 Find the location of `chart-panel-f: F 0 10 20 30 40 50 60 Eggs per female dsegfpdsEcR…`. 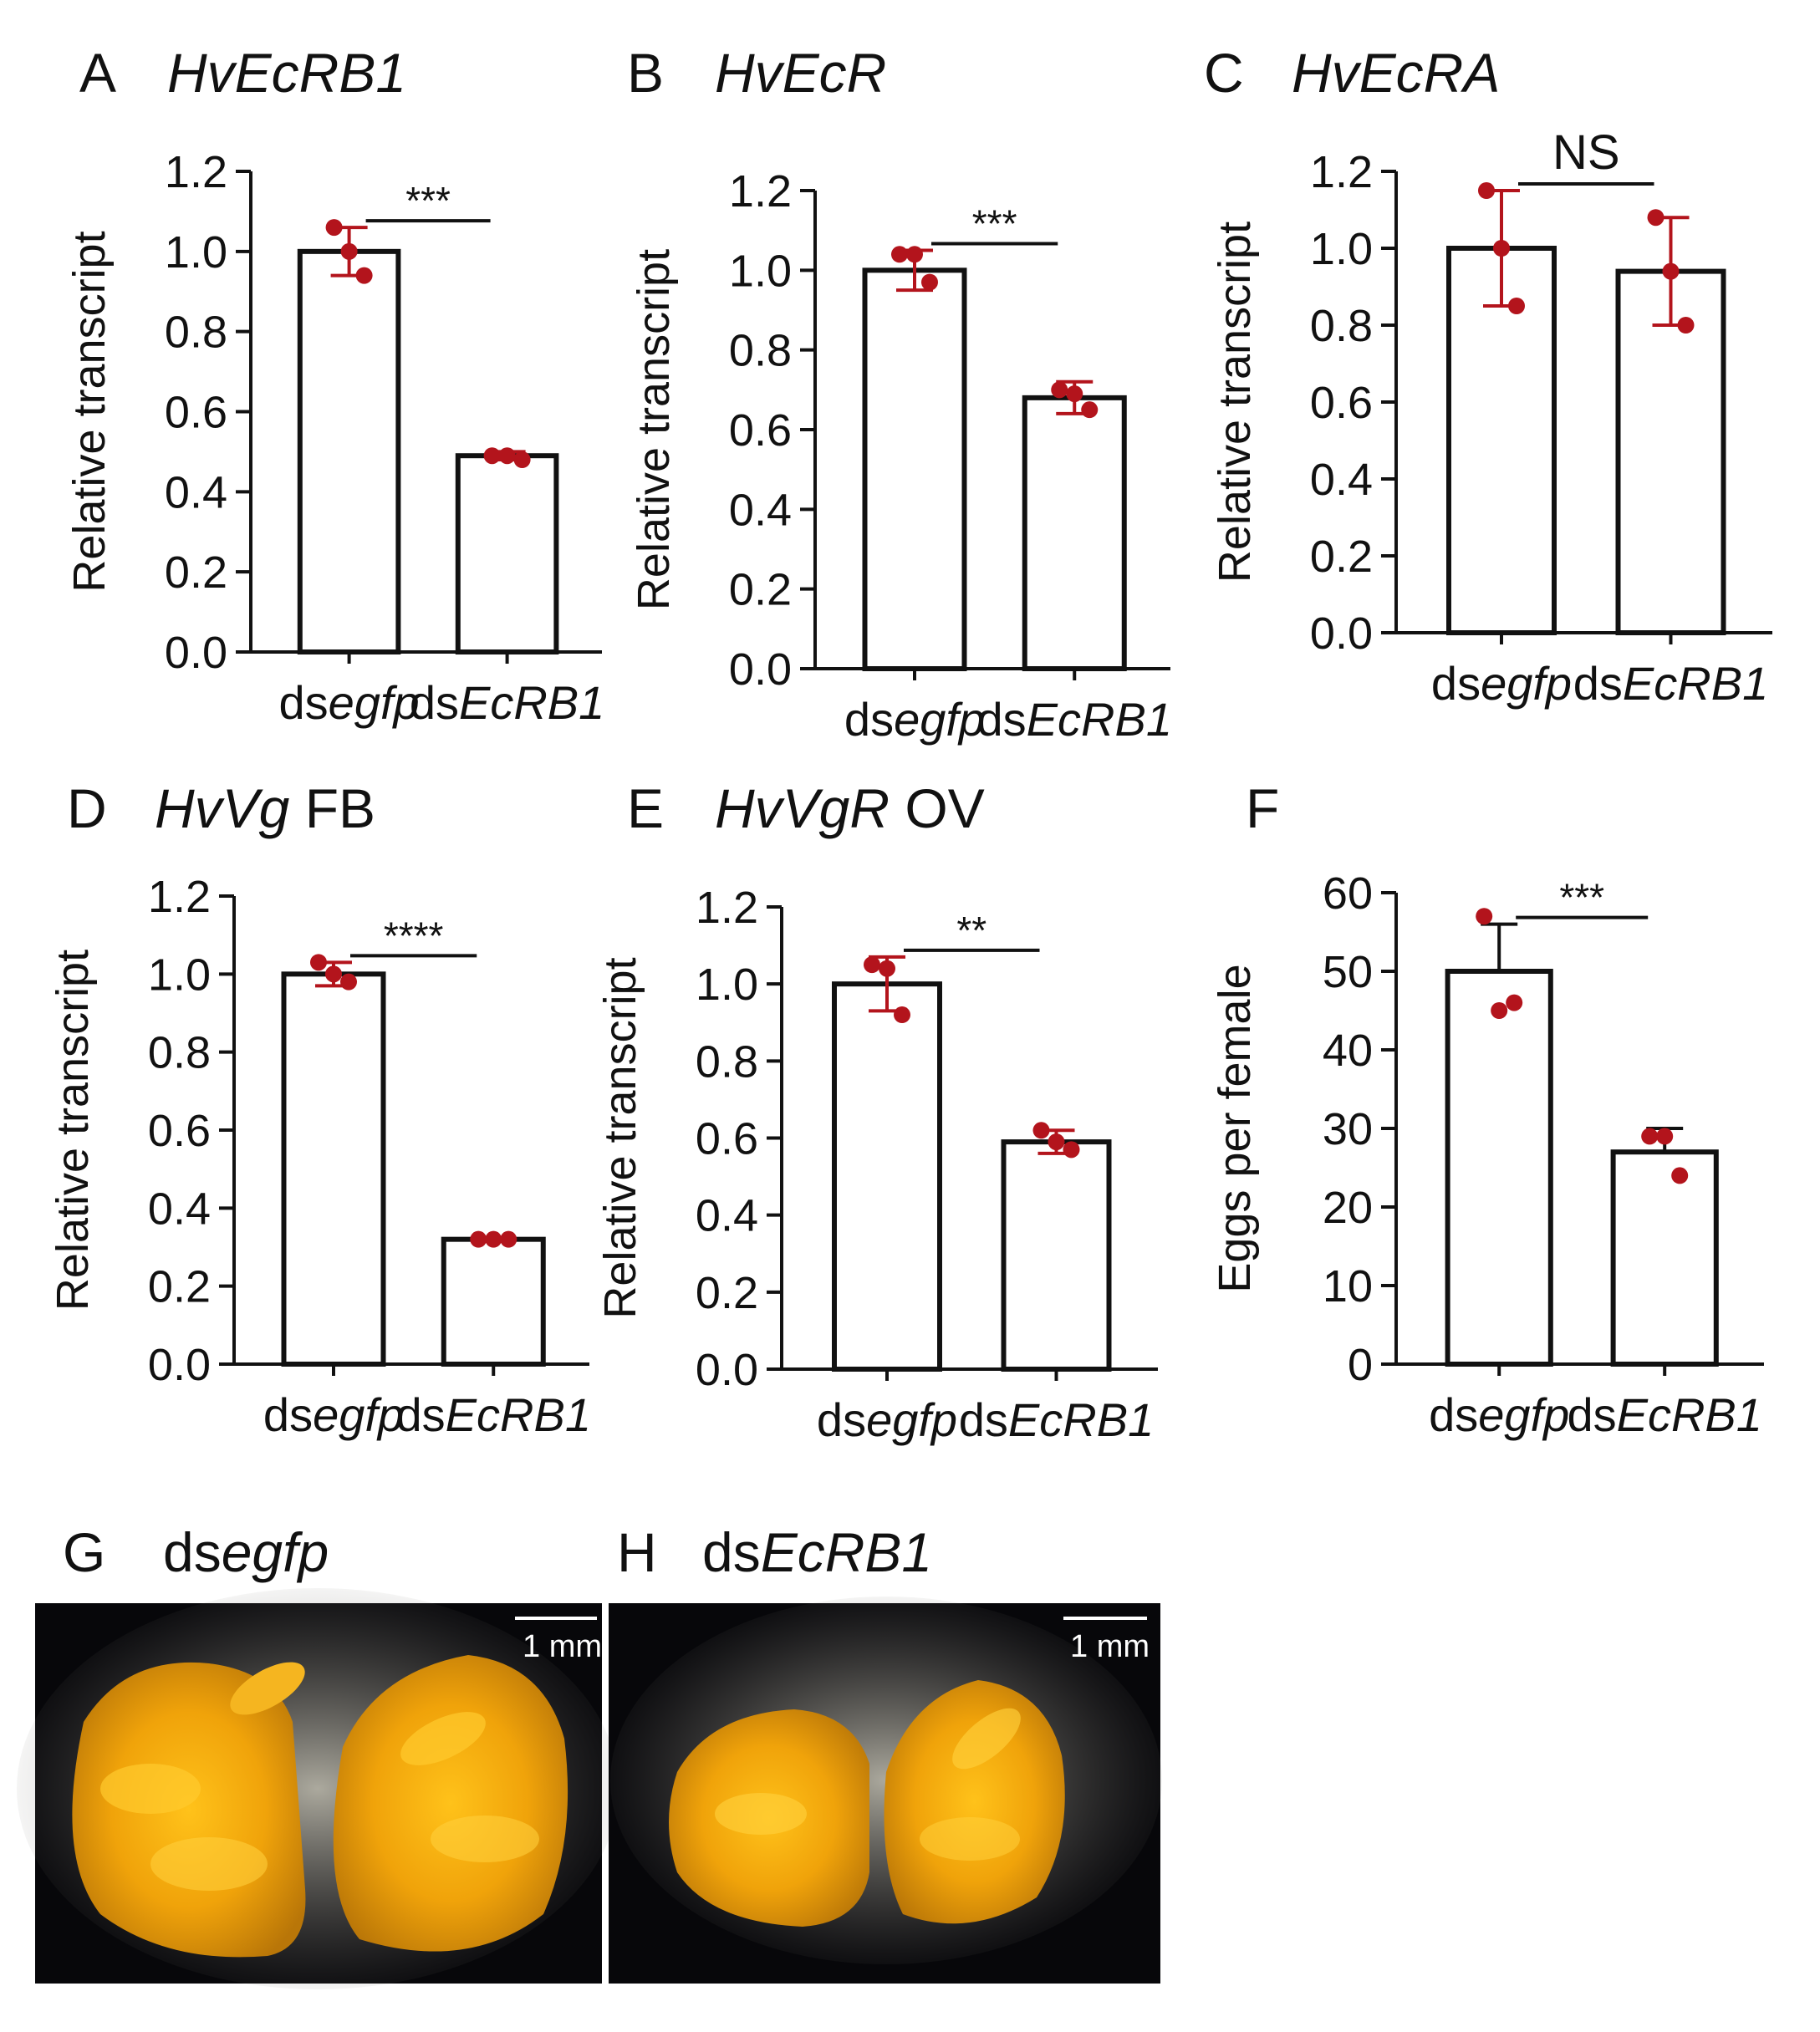

chart-panel-f: F 0 10 20 30 40 50 60 Eggs per female dsegfpdsEcR… is located at coordinates (1487, 1109).